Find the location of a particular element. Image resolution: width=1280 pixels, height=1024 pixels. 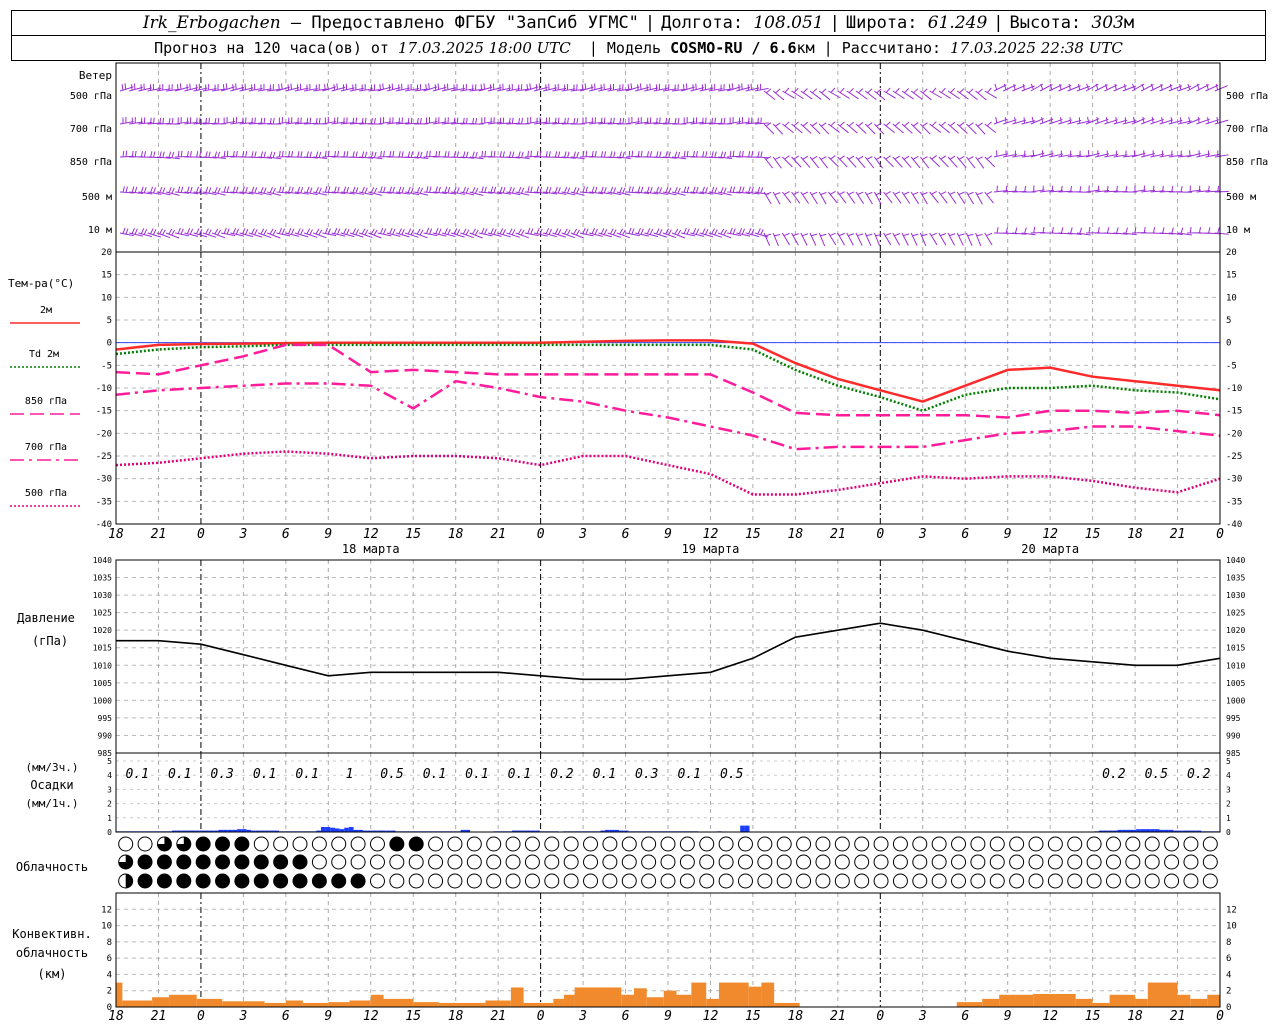

temp-legend-label-td2m: Td 2м is located at coordinates (44, 354).